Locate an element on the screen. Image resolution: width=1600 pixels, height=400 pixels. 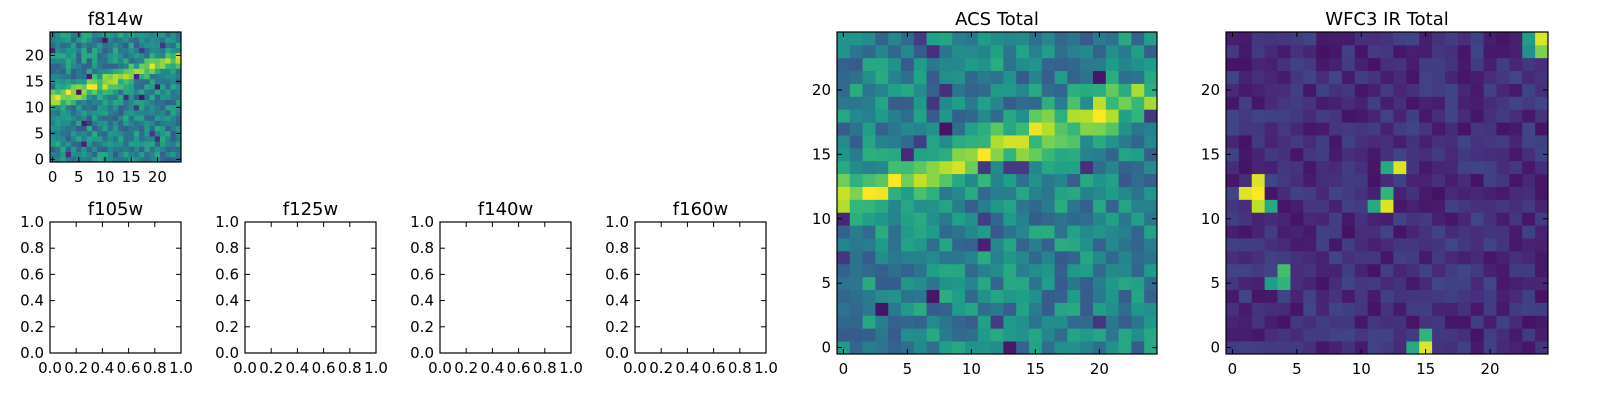
axes-frame is located at coordinates (310, 287).